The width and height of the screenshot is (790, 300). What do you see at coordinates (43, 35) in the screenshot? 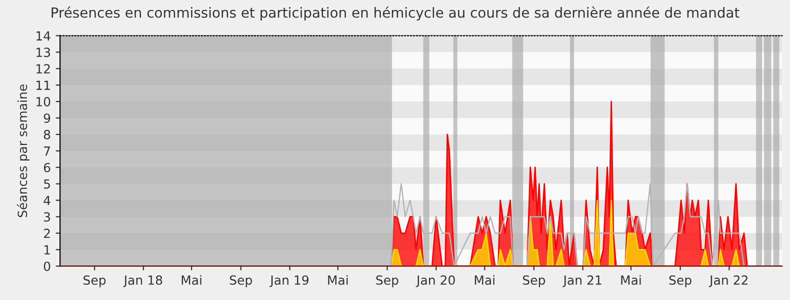
I see `y-tick-label: 14` at bounding box center [43, 35].